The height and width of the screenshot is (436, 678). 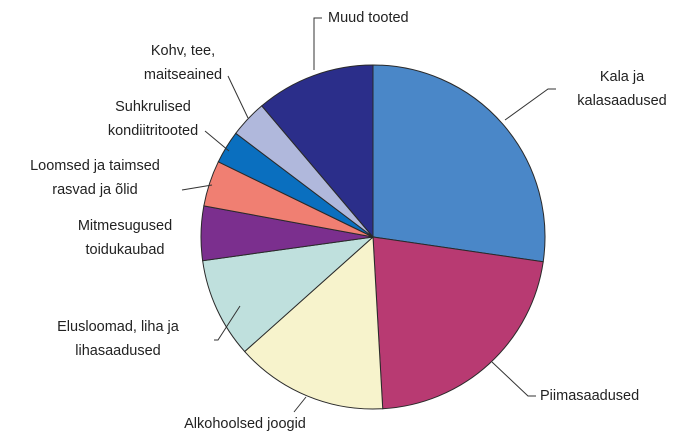 I want to click on slice-label: Muud tooted, so click(x=368, y=18).